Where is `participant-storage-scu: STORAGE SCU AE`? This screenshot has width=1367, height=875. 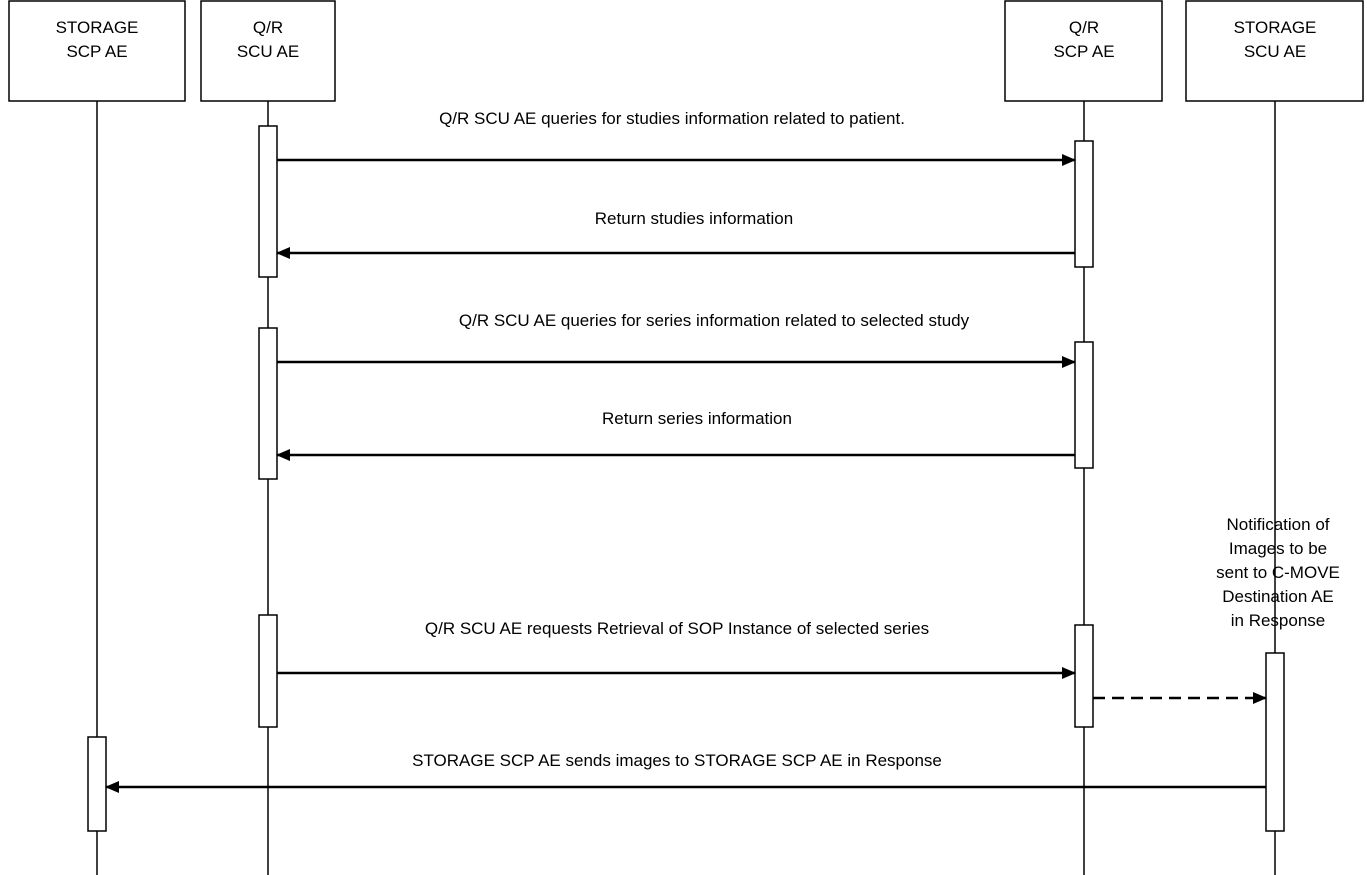 participant-storage-scu: STORAGE SCU AE is located at coordinates (1274, 51).